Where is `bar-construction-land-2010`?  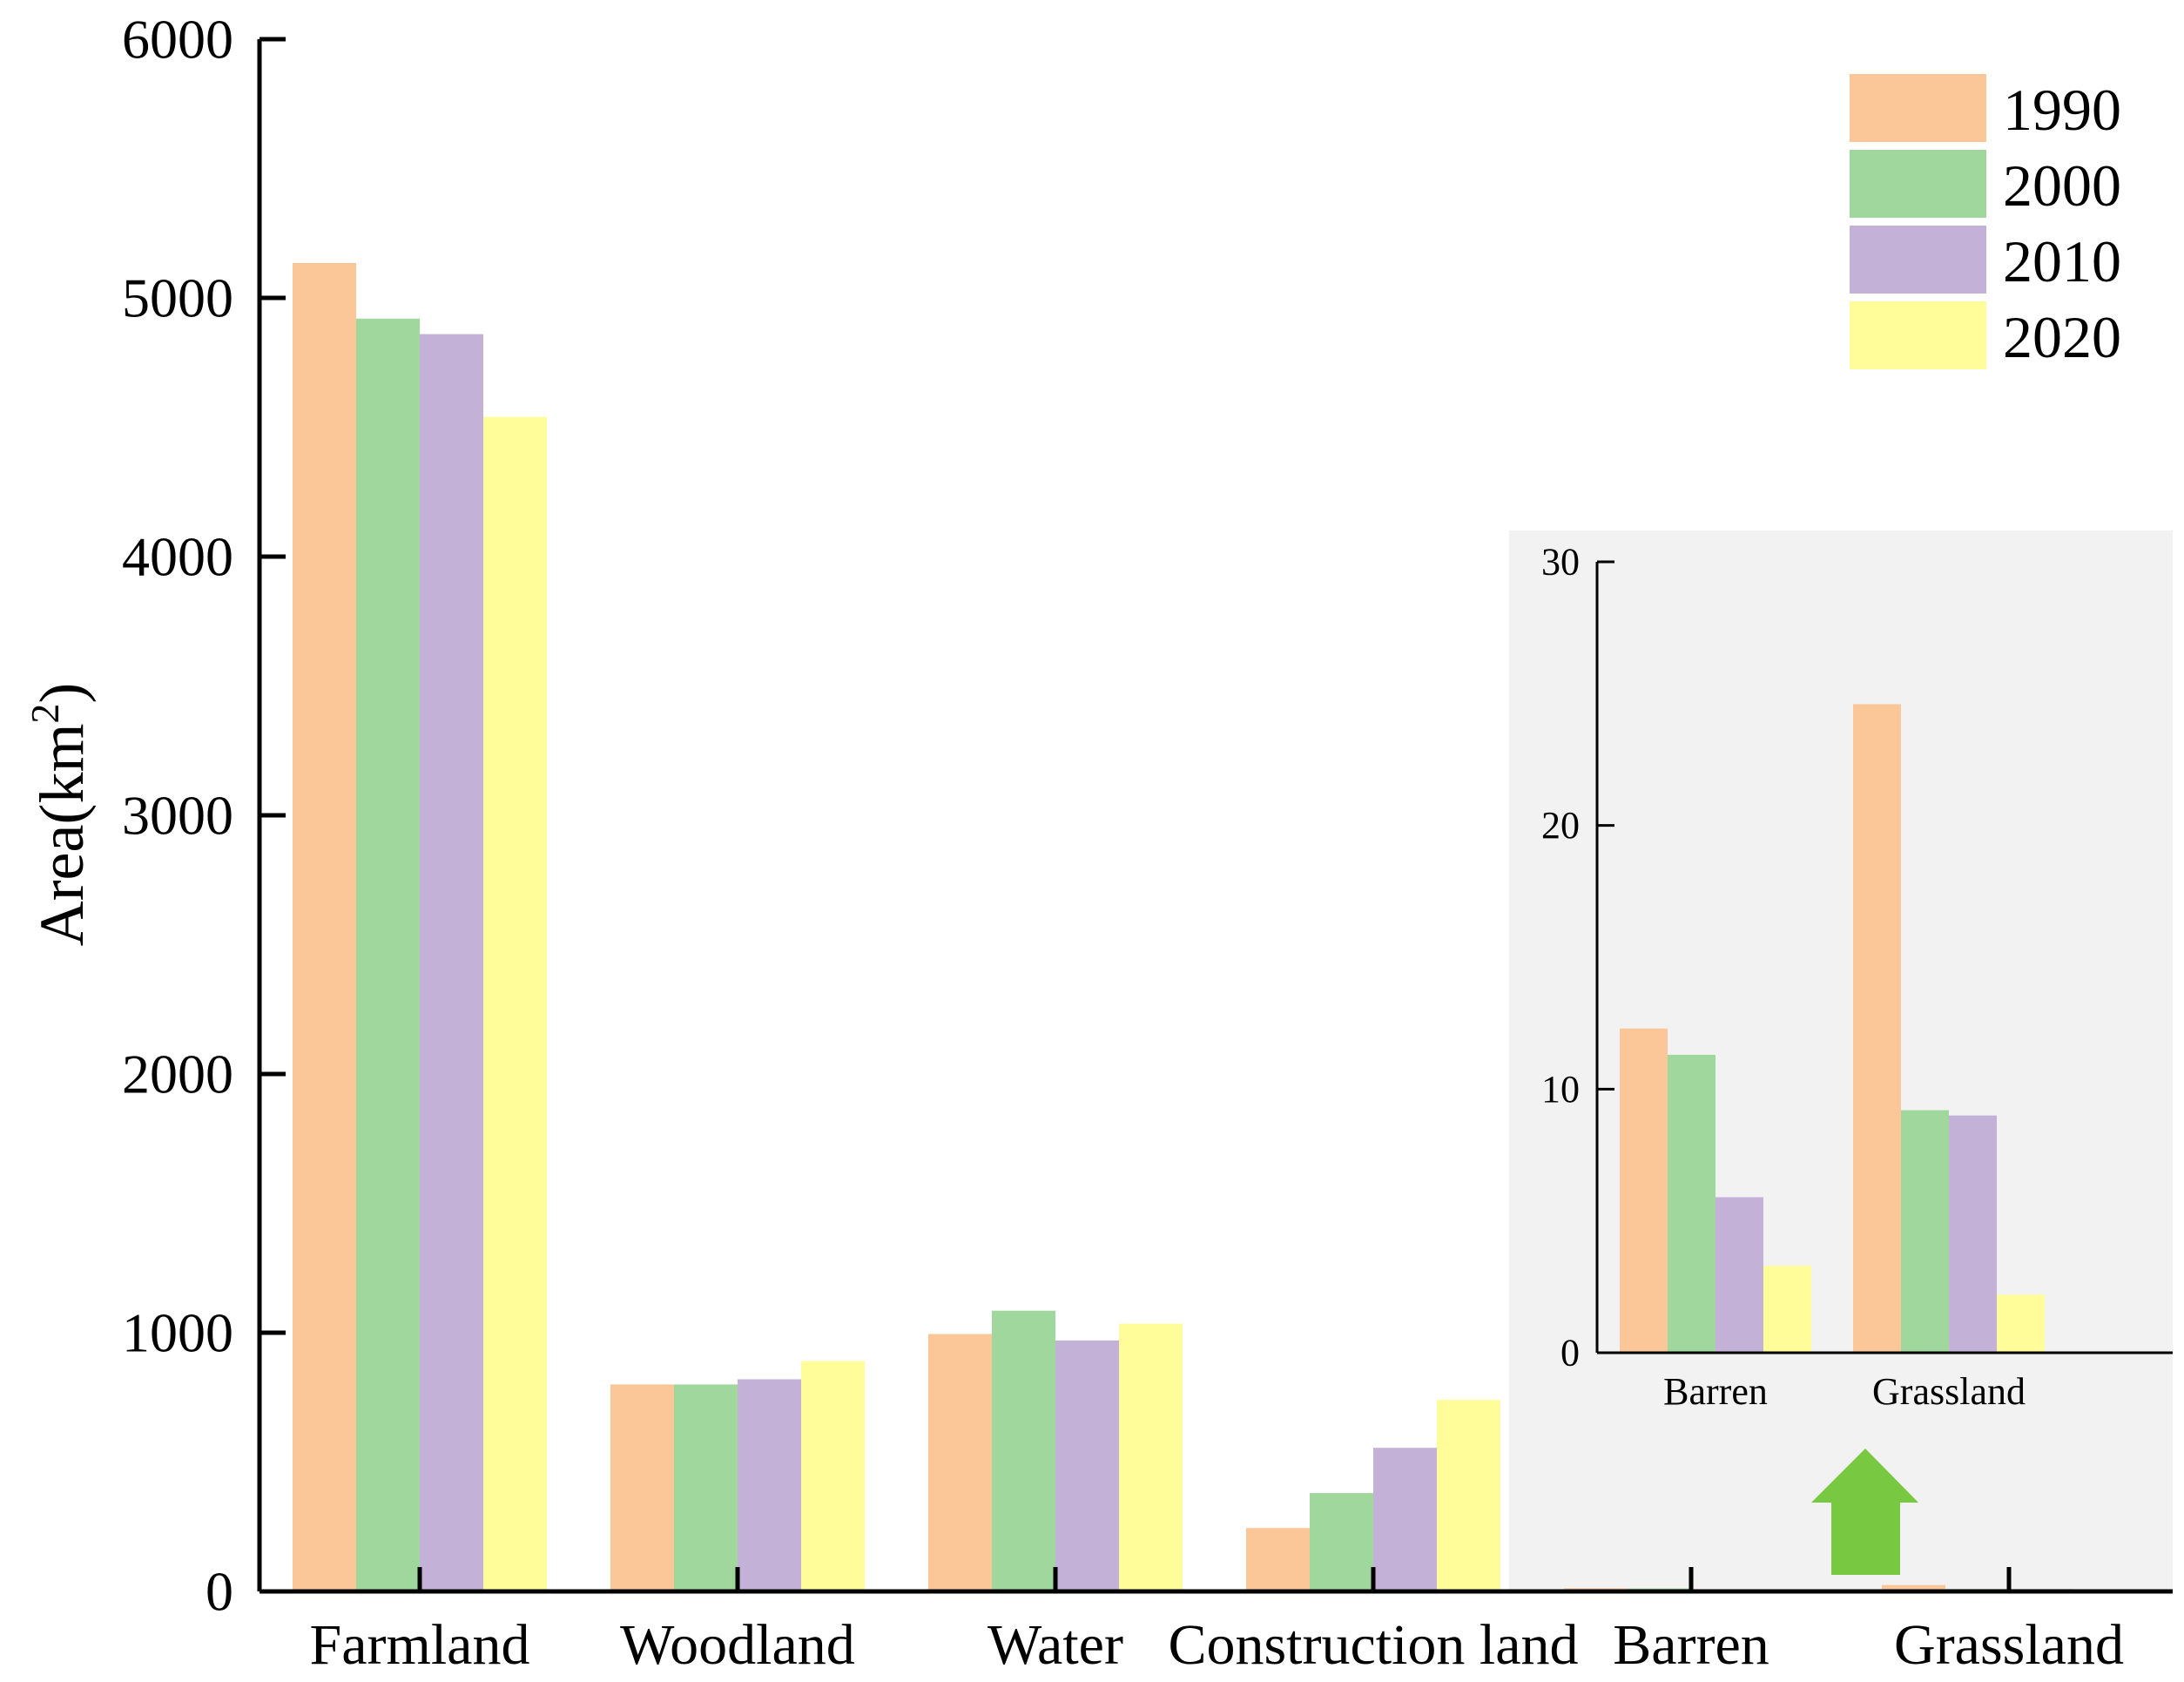 bar-construction-land-2010 is located at coordinates (1405, 1520).